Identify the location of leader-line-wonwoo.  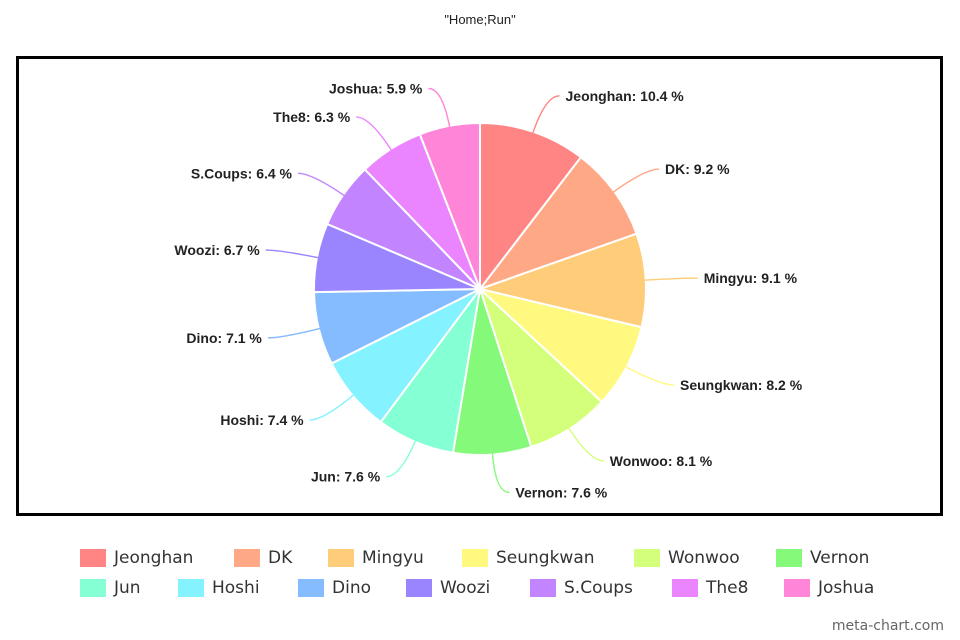
(585, 444).